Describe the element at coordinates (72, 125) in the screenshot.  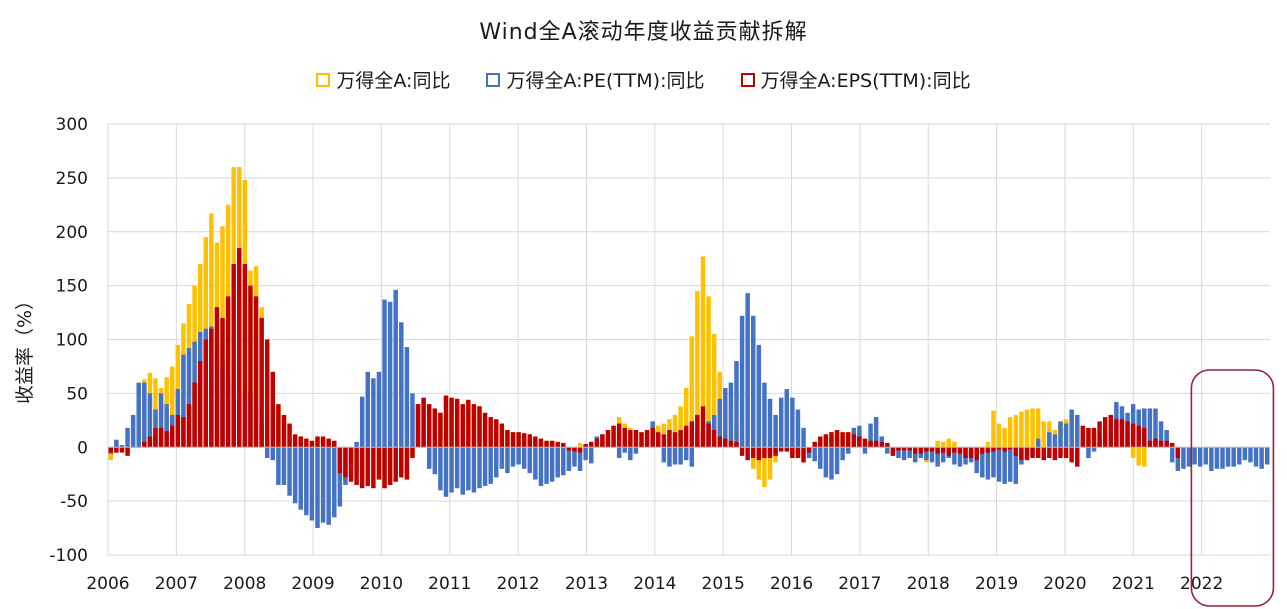
I see `y-tick-label: 300` at that location.